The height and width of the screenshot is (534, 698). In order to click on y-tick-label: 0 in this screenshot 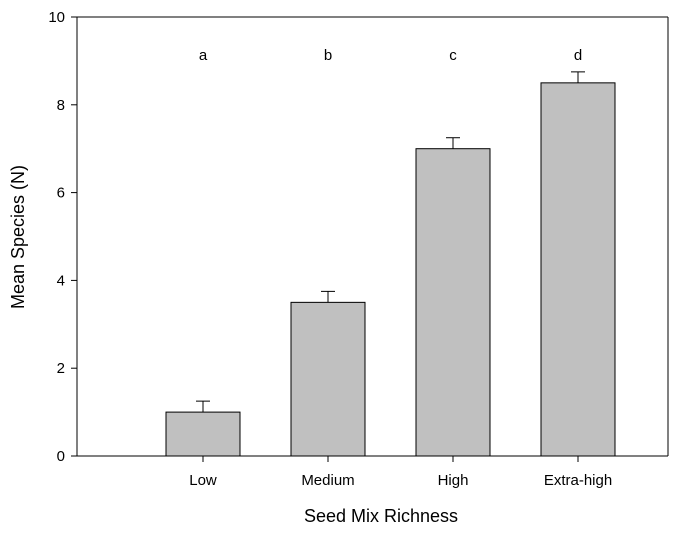, I will do `click(61, 456)`.